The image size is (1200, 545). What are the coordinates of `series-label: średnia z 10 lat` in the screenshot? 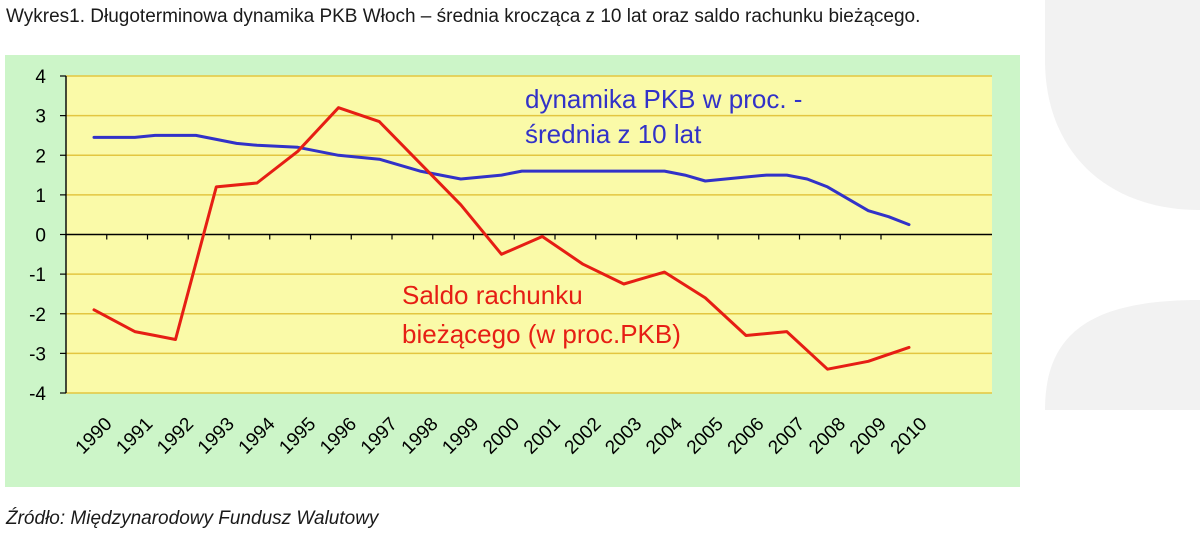 It's located at (613, 134).